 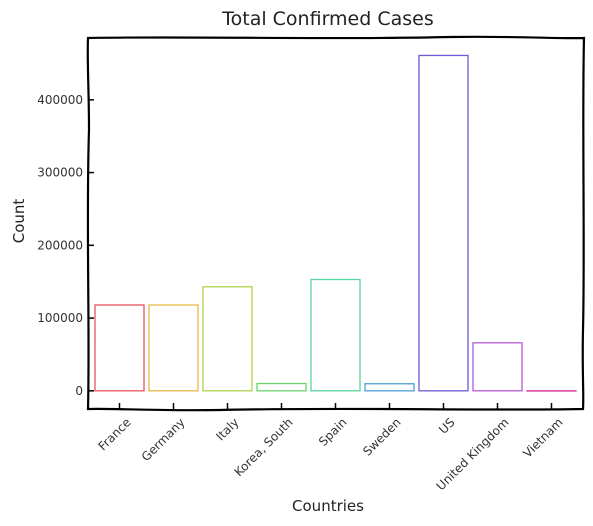 I want to click on x-tick-label: Vietnam, so click(x=542, y=437).